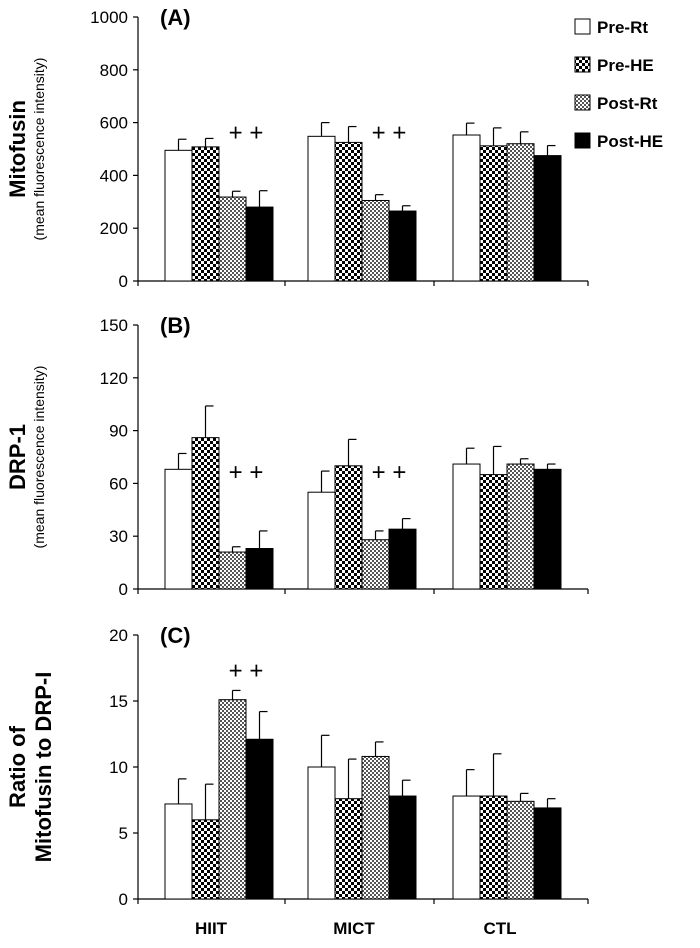  I want to click on legend-label: Post-HE, so click(630, 141).